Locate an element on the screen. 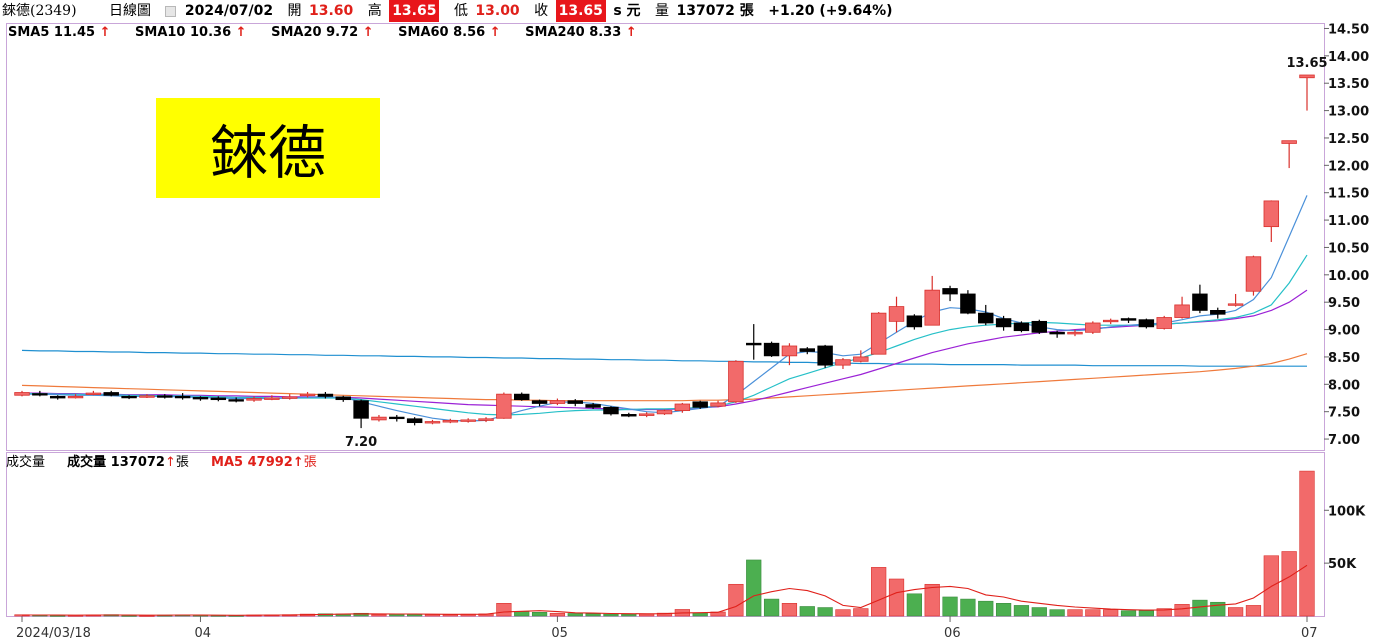  sma5-legend: SMA5 11.45 ↑ is located at coordinates (59, 33).